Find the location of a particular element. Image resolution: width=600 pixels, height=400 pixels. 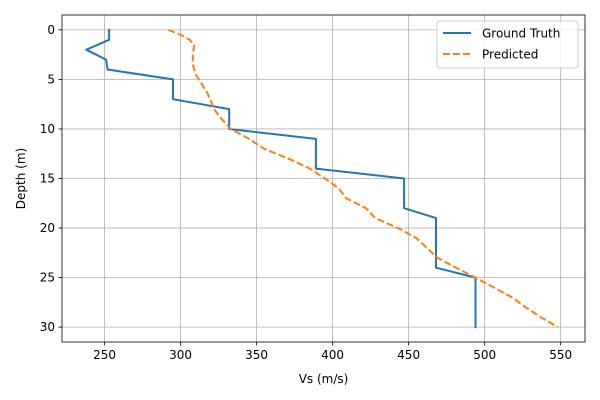

y-axis-label: Depth (m) is located at coordinates (21, 178).